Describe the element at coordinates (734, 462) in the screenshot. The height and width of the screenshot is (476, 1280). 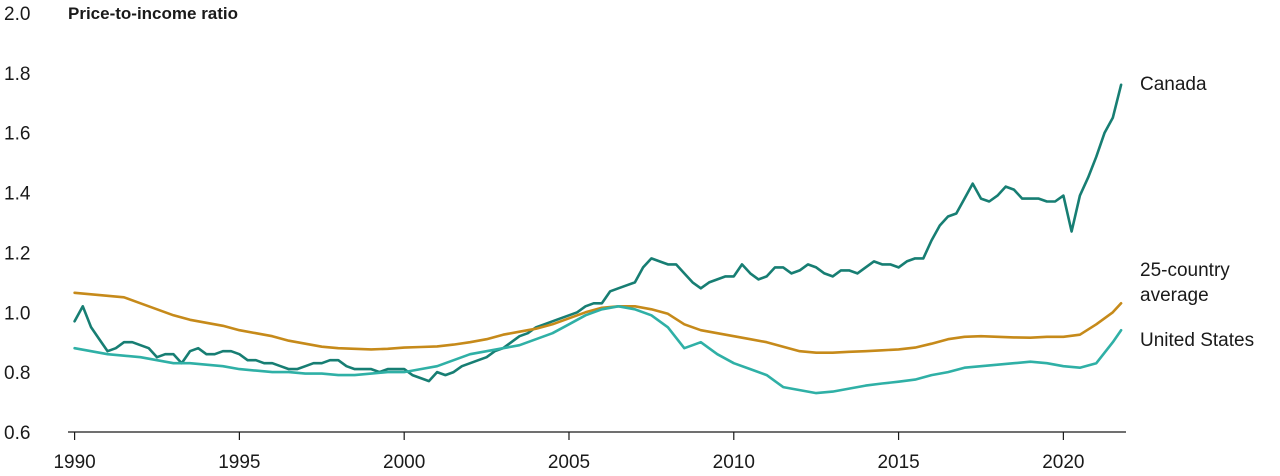
I see `x-tick-label: 2010` at that location.